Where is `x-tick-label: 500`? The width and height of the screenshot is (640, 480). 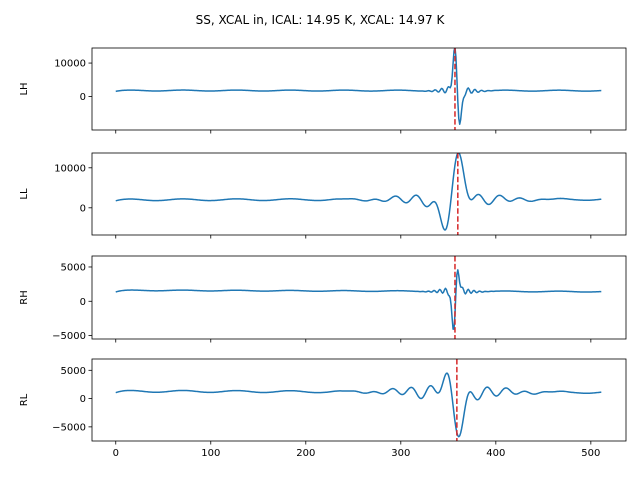
x-tick-label: 500 is located at coordinates (590, 453).